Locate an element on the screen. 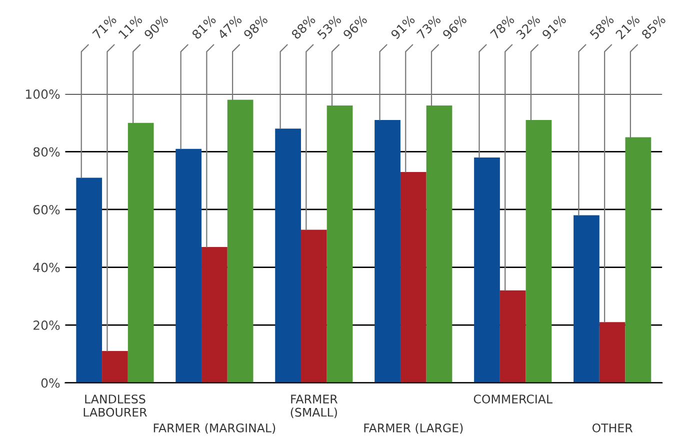  x-tick-label: FARMER (SMALL) is located at coordinates (314, 406).